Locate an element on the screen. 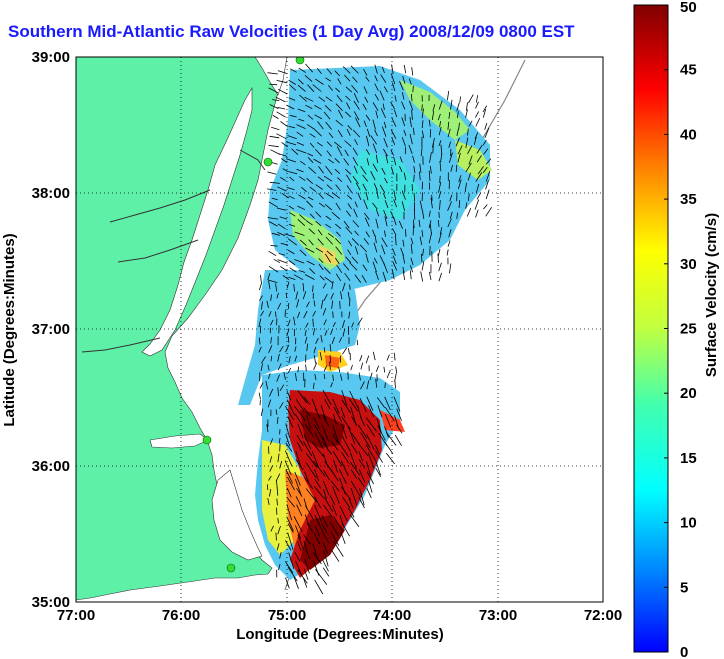 Image resolution: width=724 pixels, height=659 pixels. tributary-james is located at coordinates (121, 345).